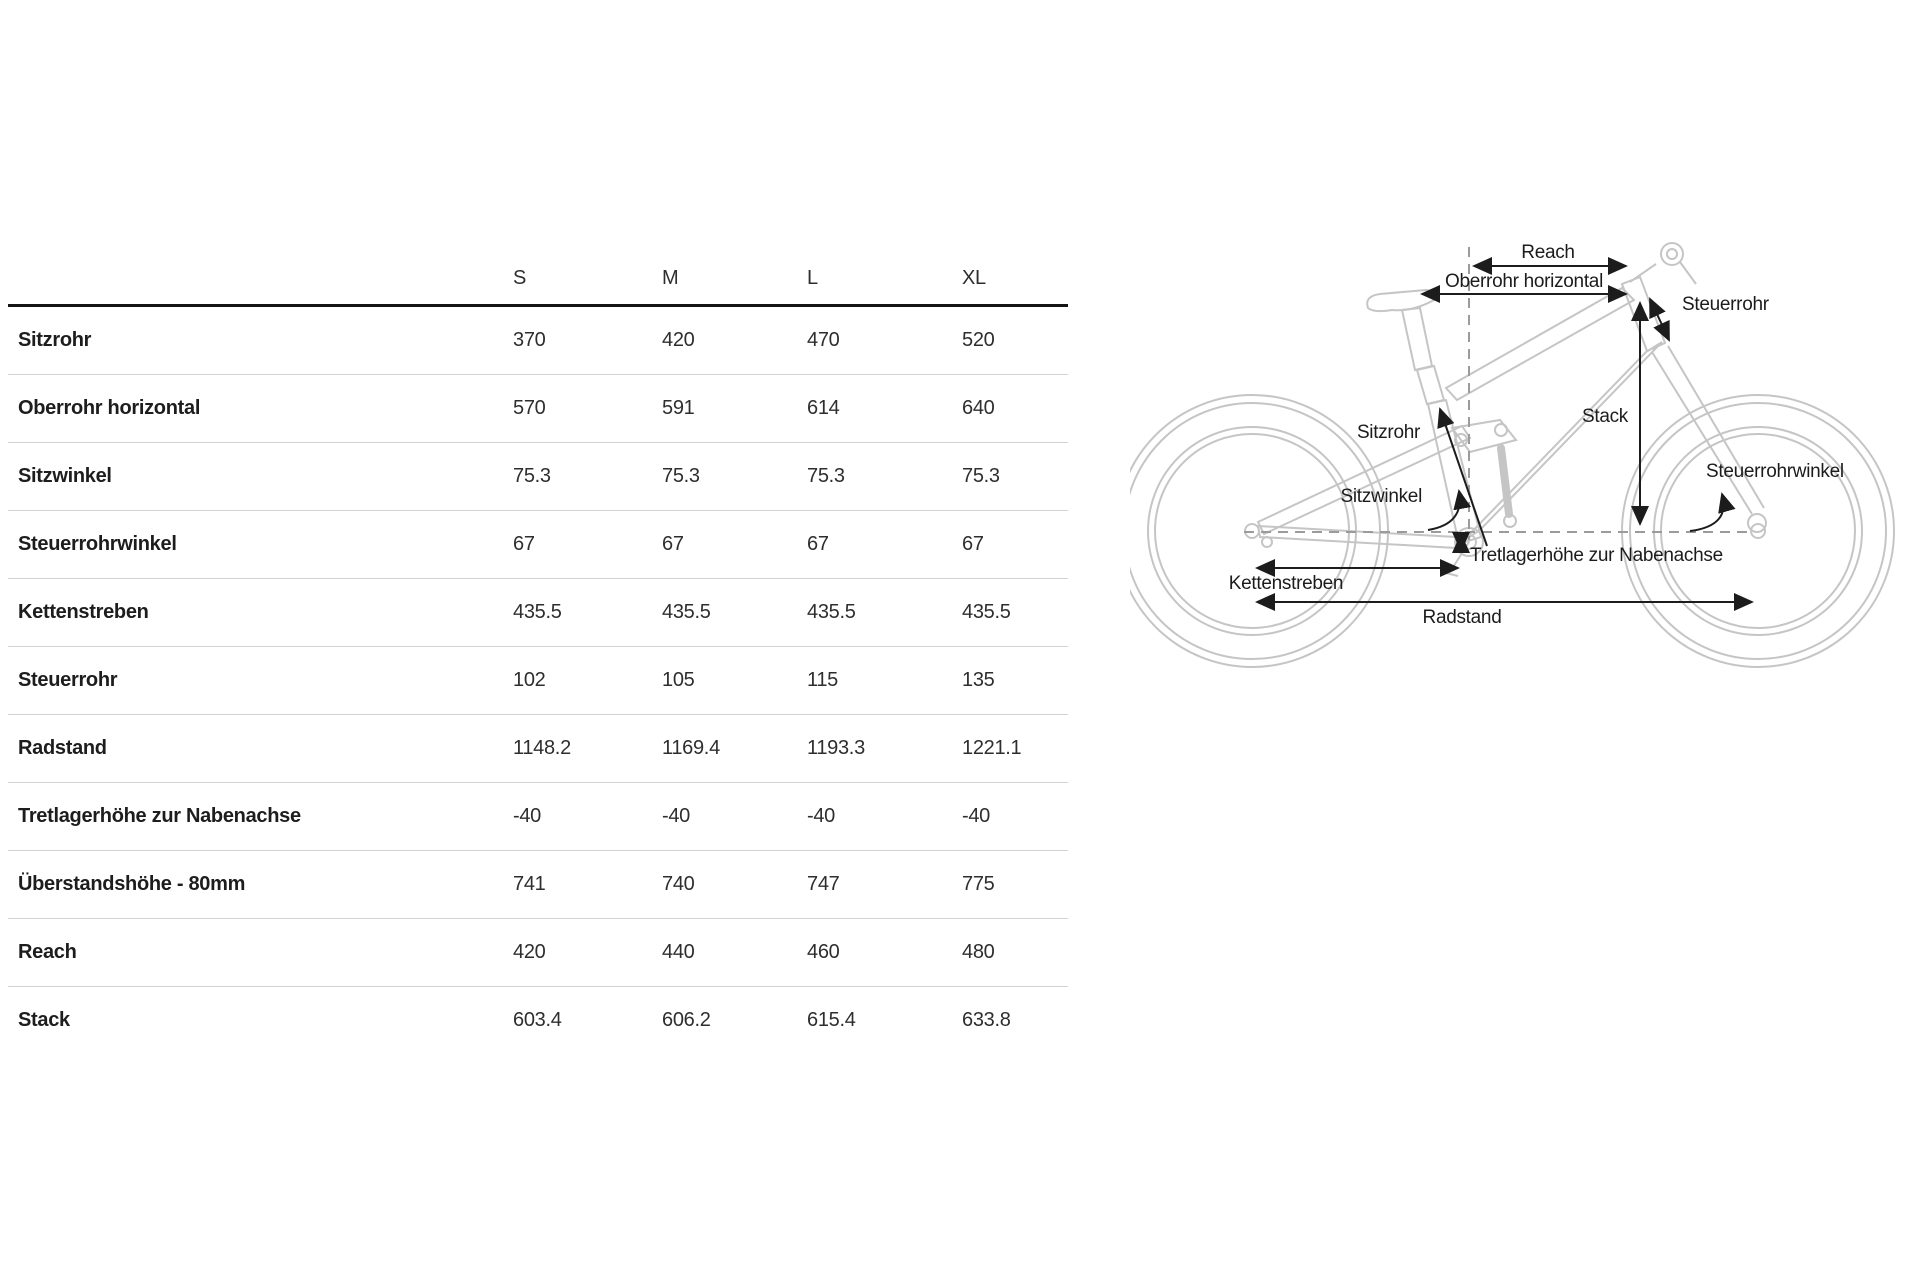 The width and height of the screenshot is (1920, 1280). I want to click on value-m: 440, so click(678, 952).